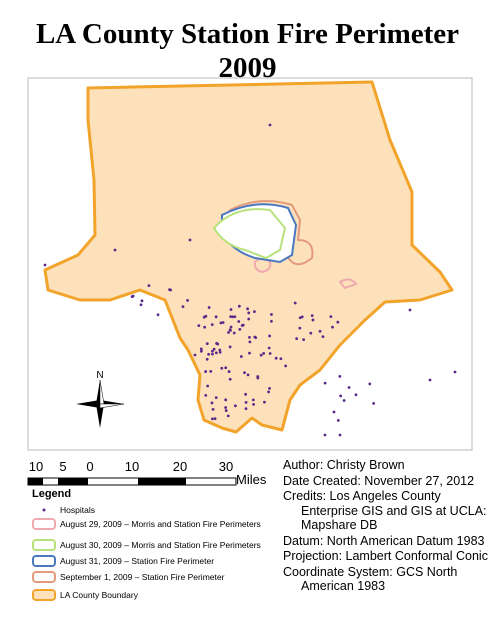 This screenshot has height=640, width=495. Describe the element at coordinates (180, 466) in the screenshot. I see `scale-label: 20` at that location.